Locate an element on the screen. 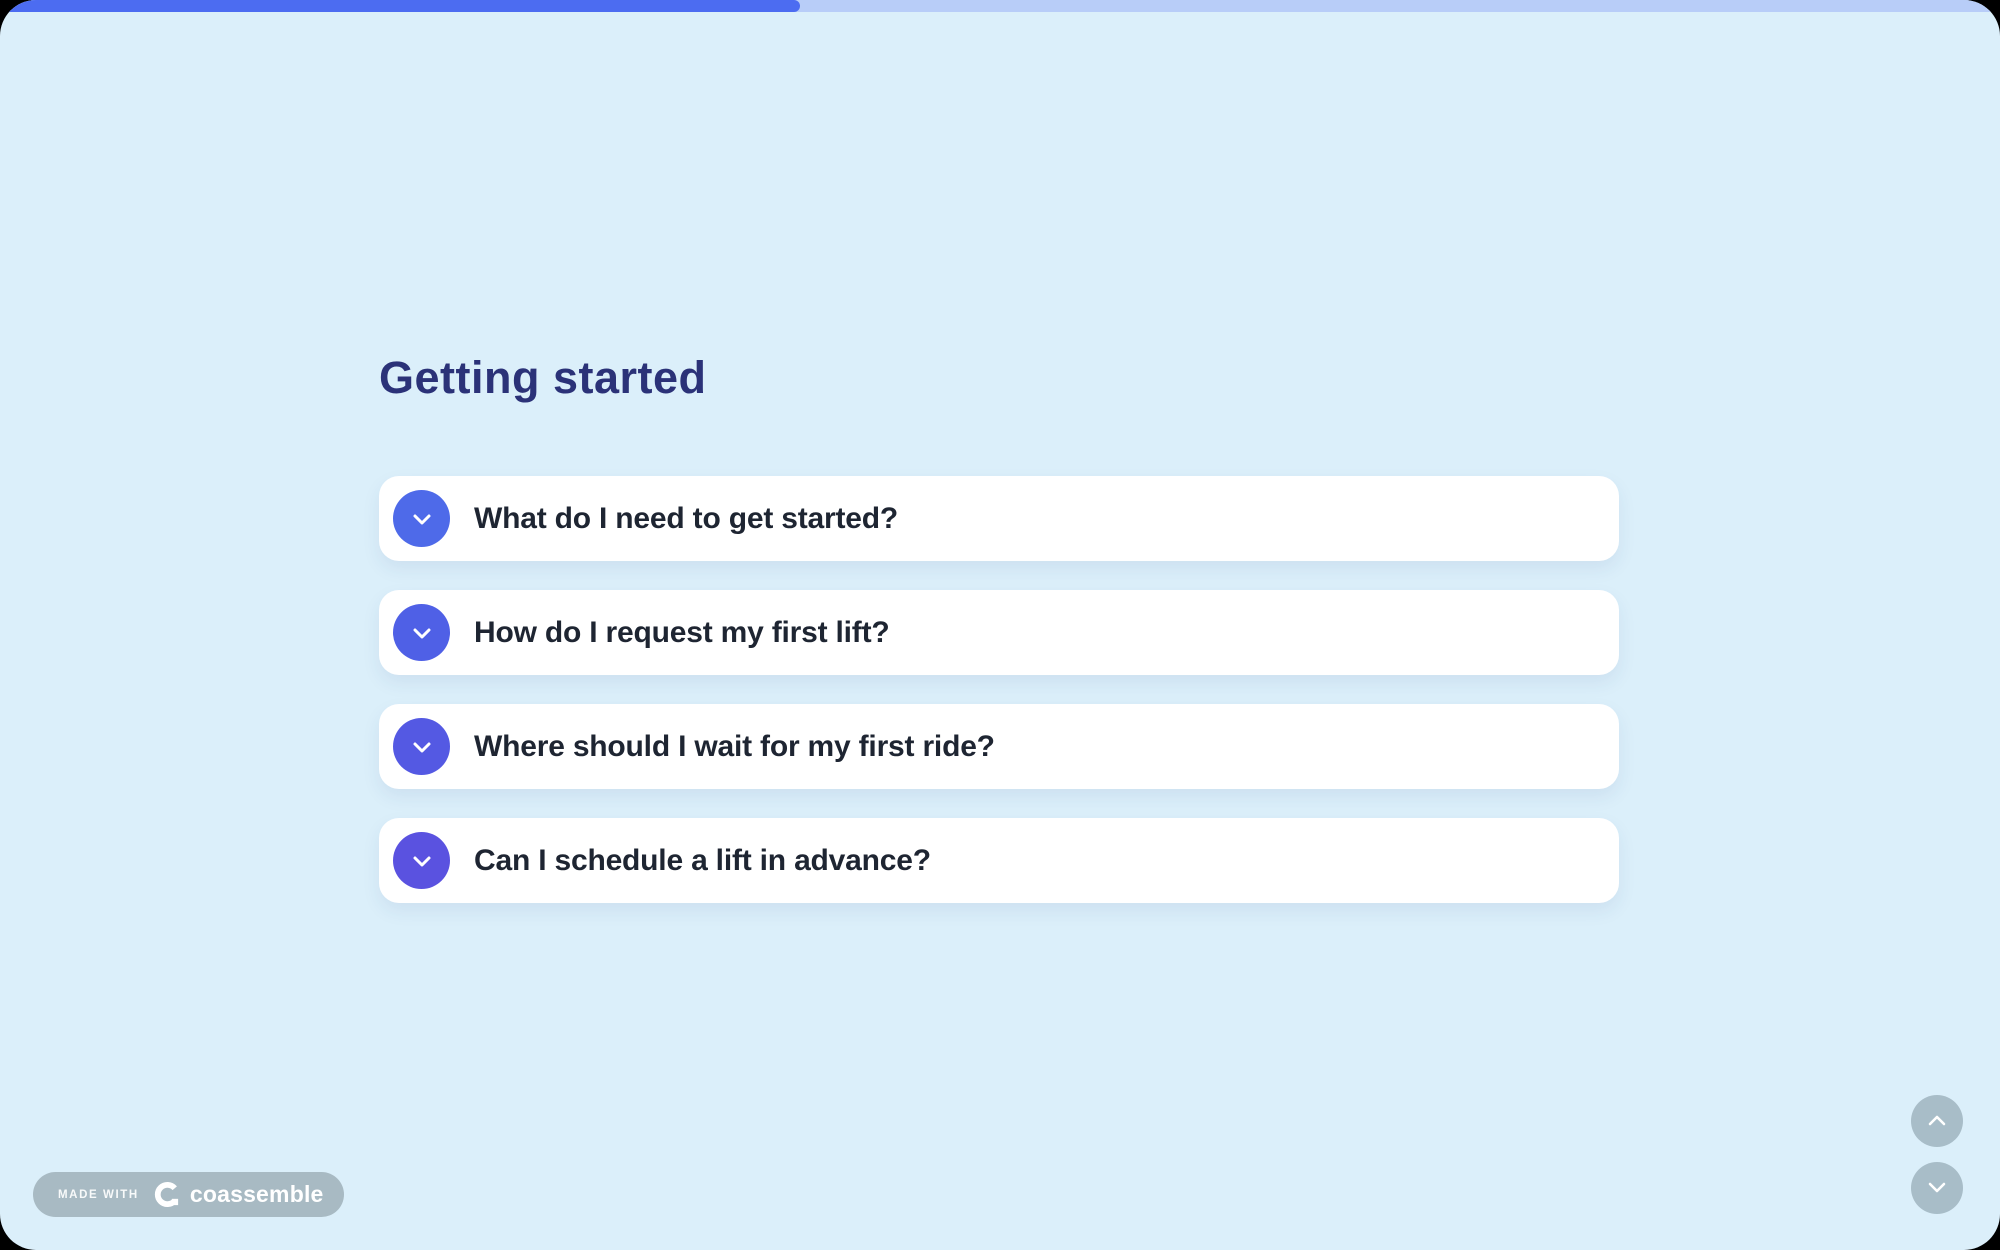 The width and height of the screenshot is (2000, 1250). coassemble-logo-icon is located at coordinates (167, 1194).